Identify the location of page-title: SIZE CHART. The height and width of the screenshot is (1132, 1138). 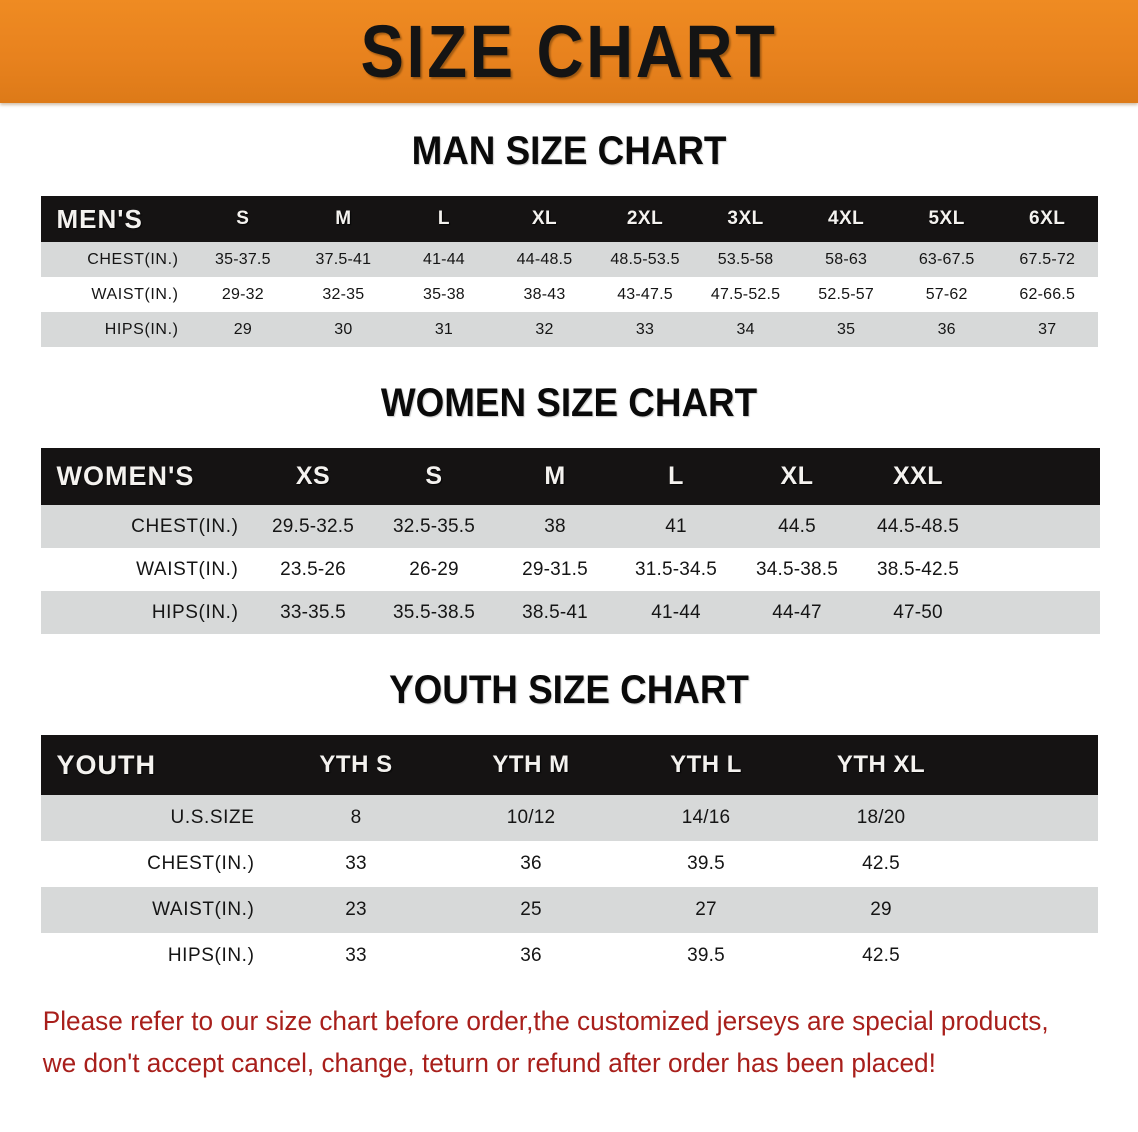
(569, 51).